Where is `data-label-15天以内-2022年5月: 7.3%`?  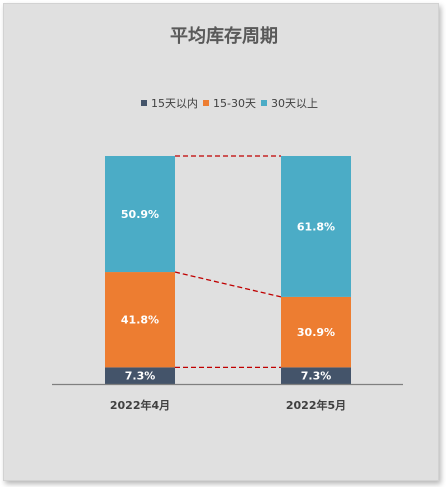 data-label-15天以内-2022年5月: 7.3% is located at coordinates (316, 376).